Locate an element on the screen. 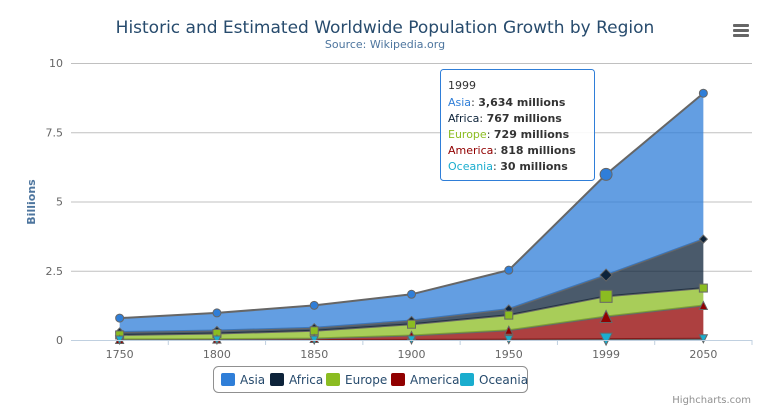 The height and width of the screenshot is (420, 769). legend-label: Europe is located at coordinates (366, 380).